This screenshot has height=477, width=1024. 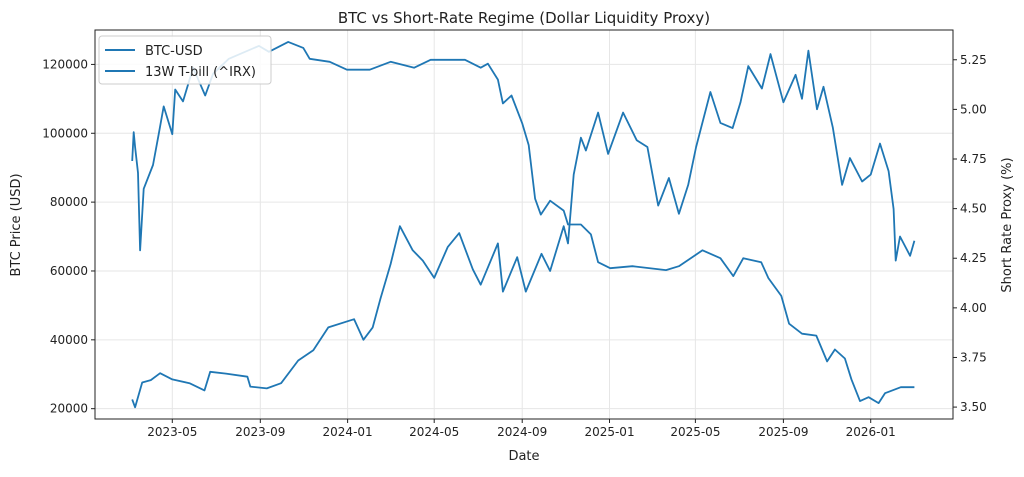 What do you see at coordinates (65, 64) in the screenshot?
I see `y-tick-label: 120000` at bounding box center [65, 64].